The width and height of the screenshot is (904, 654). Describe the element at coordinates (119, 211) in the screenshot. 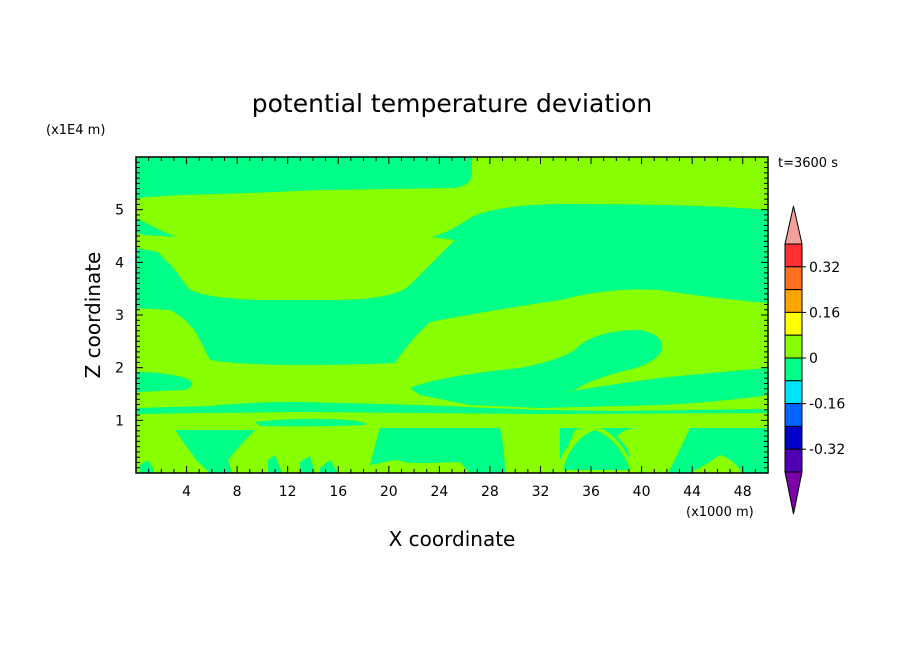

I see `y-tick-label: 5` at that location.